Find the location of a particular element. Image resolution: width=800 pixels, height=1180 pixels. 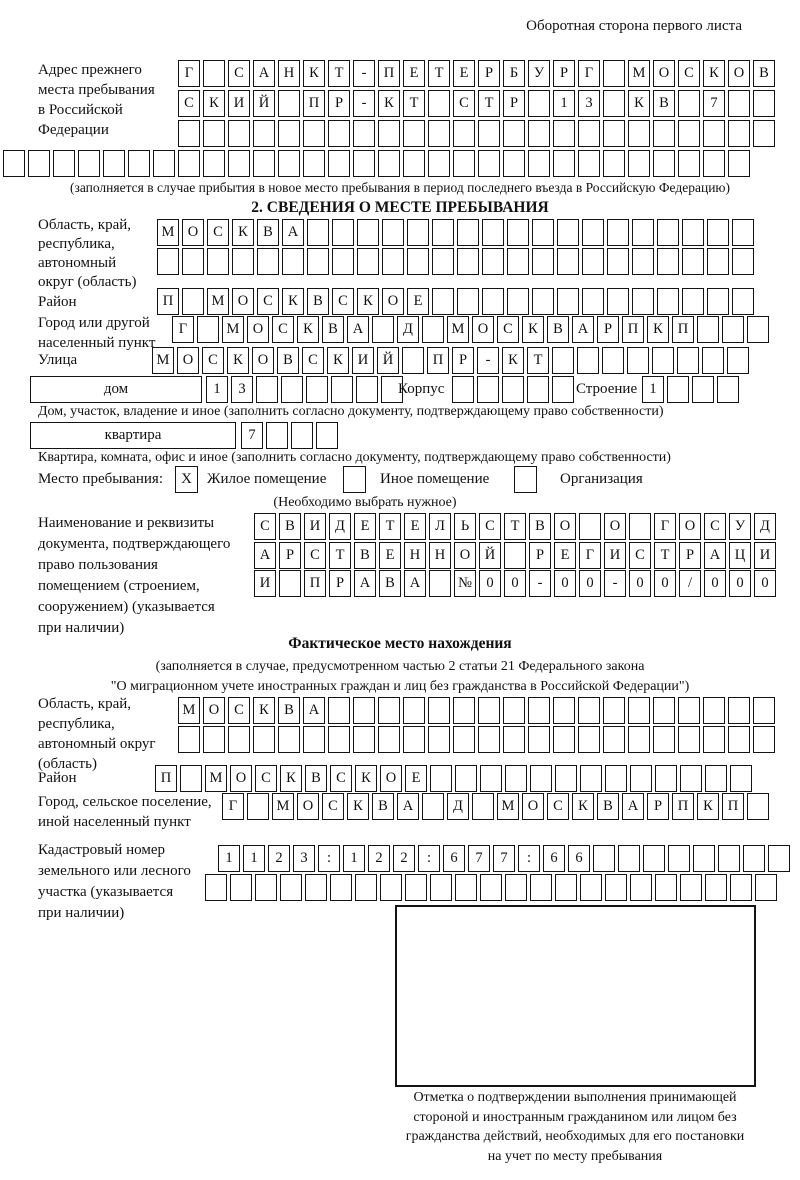

char-box: 2 is located at coordinates (404, 858).